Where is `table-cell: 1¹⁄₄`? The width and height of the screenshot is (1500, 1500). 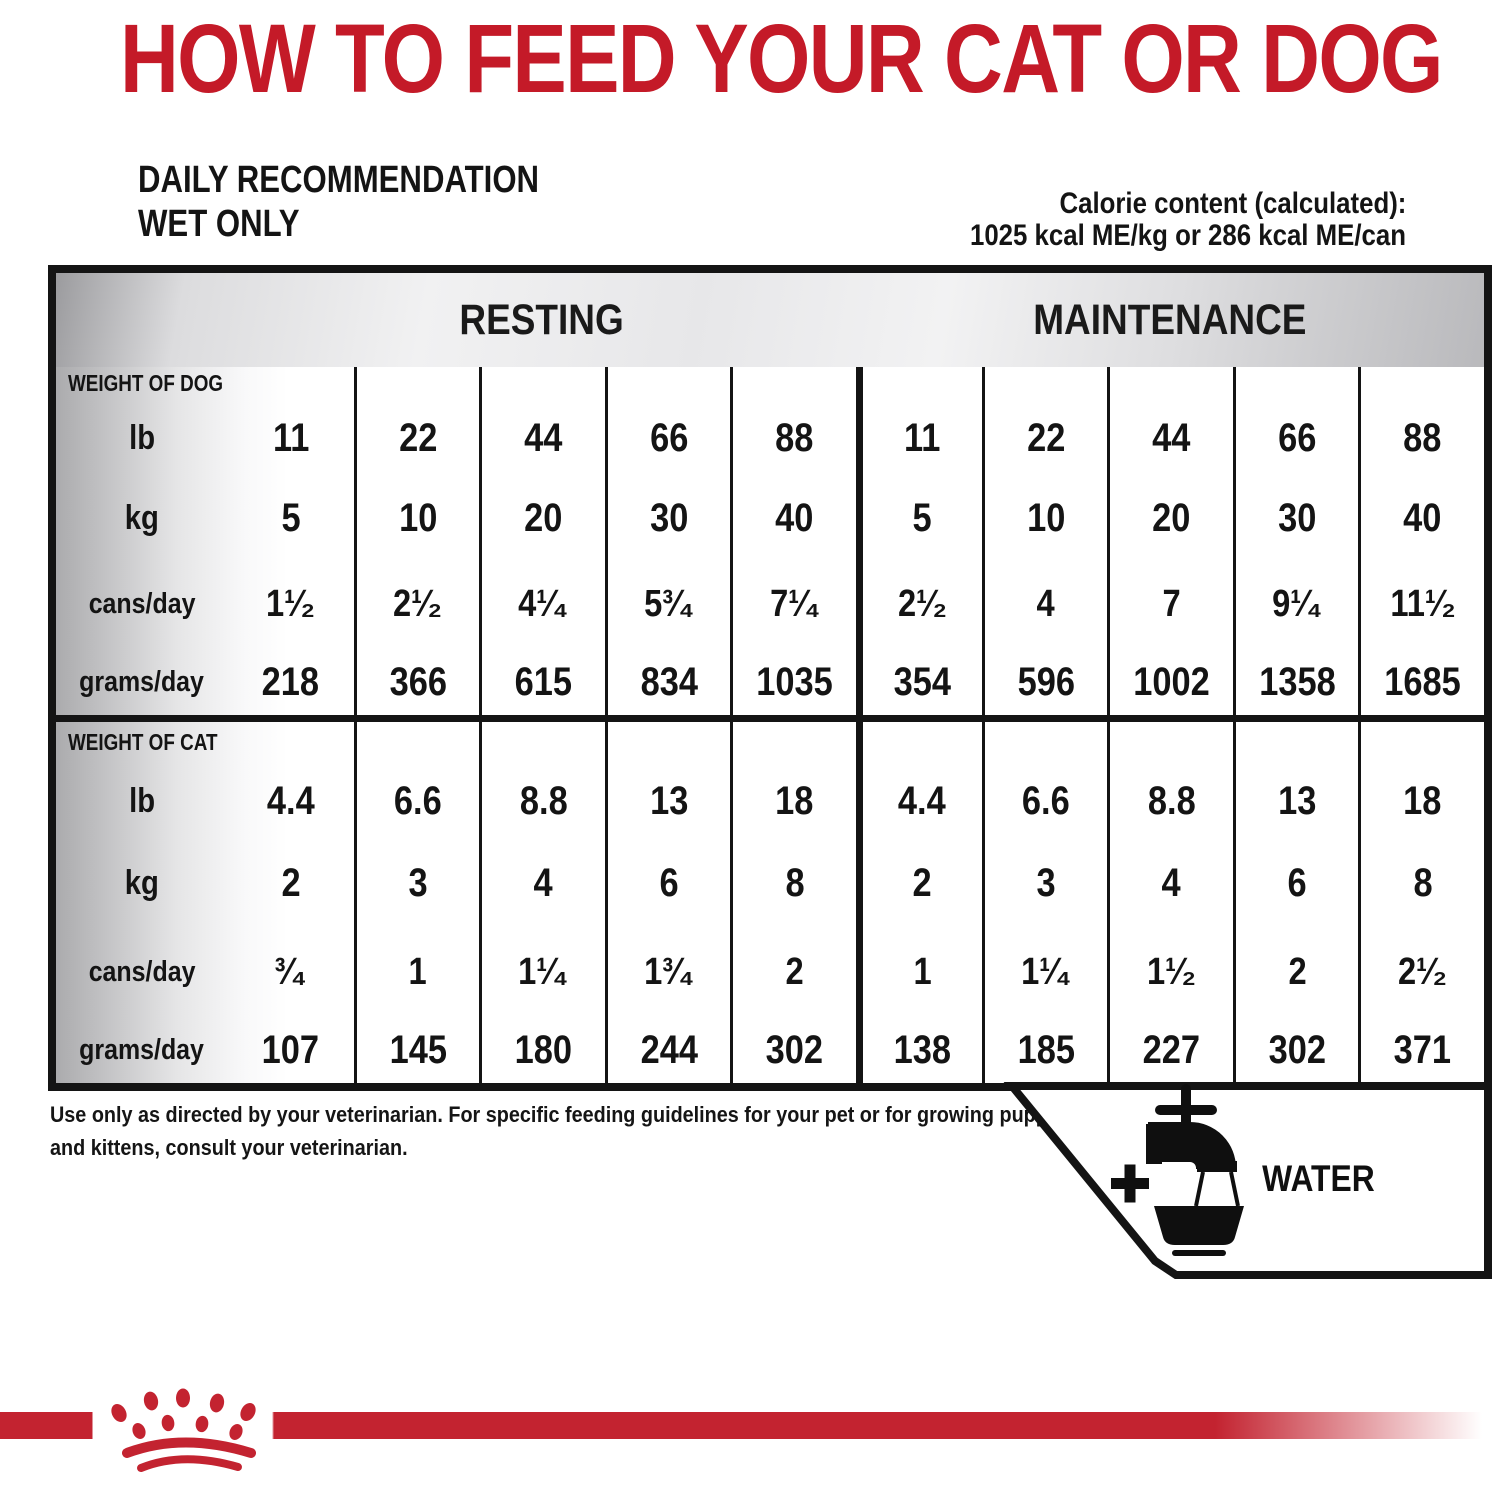
table-cell: 1¹⁄₄ is located at coordinates (542, 972).